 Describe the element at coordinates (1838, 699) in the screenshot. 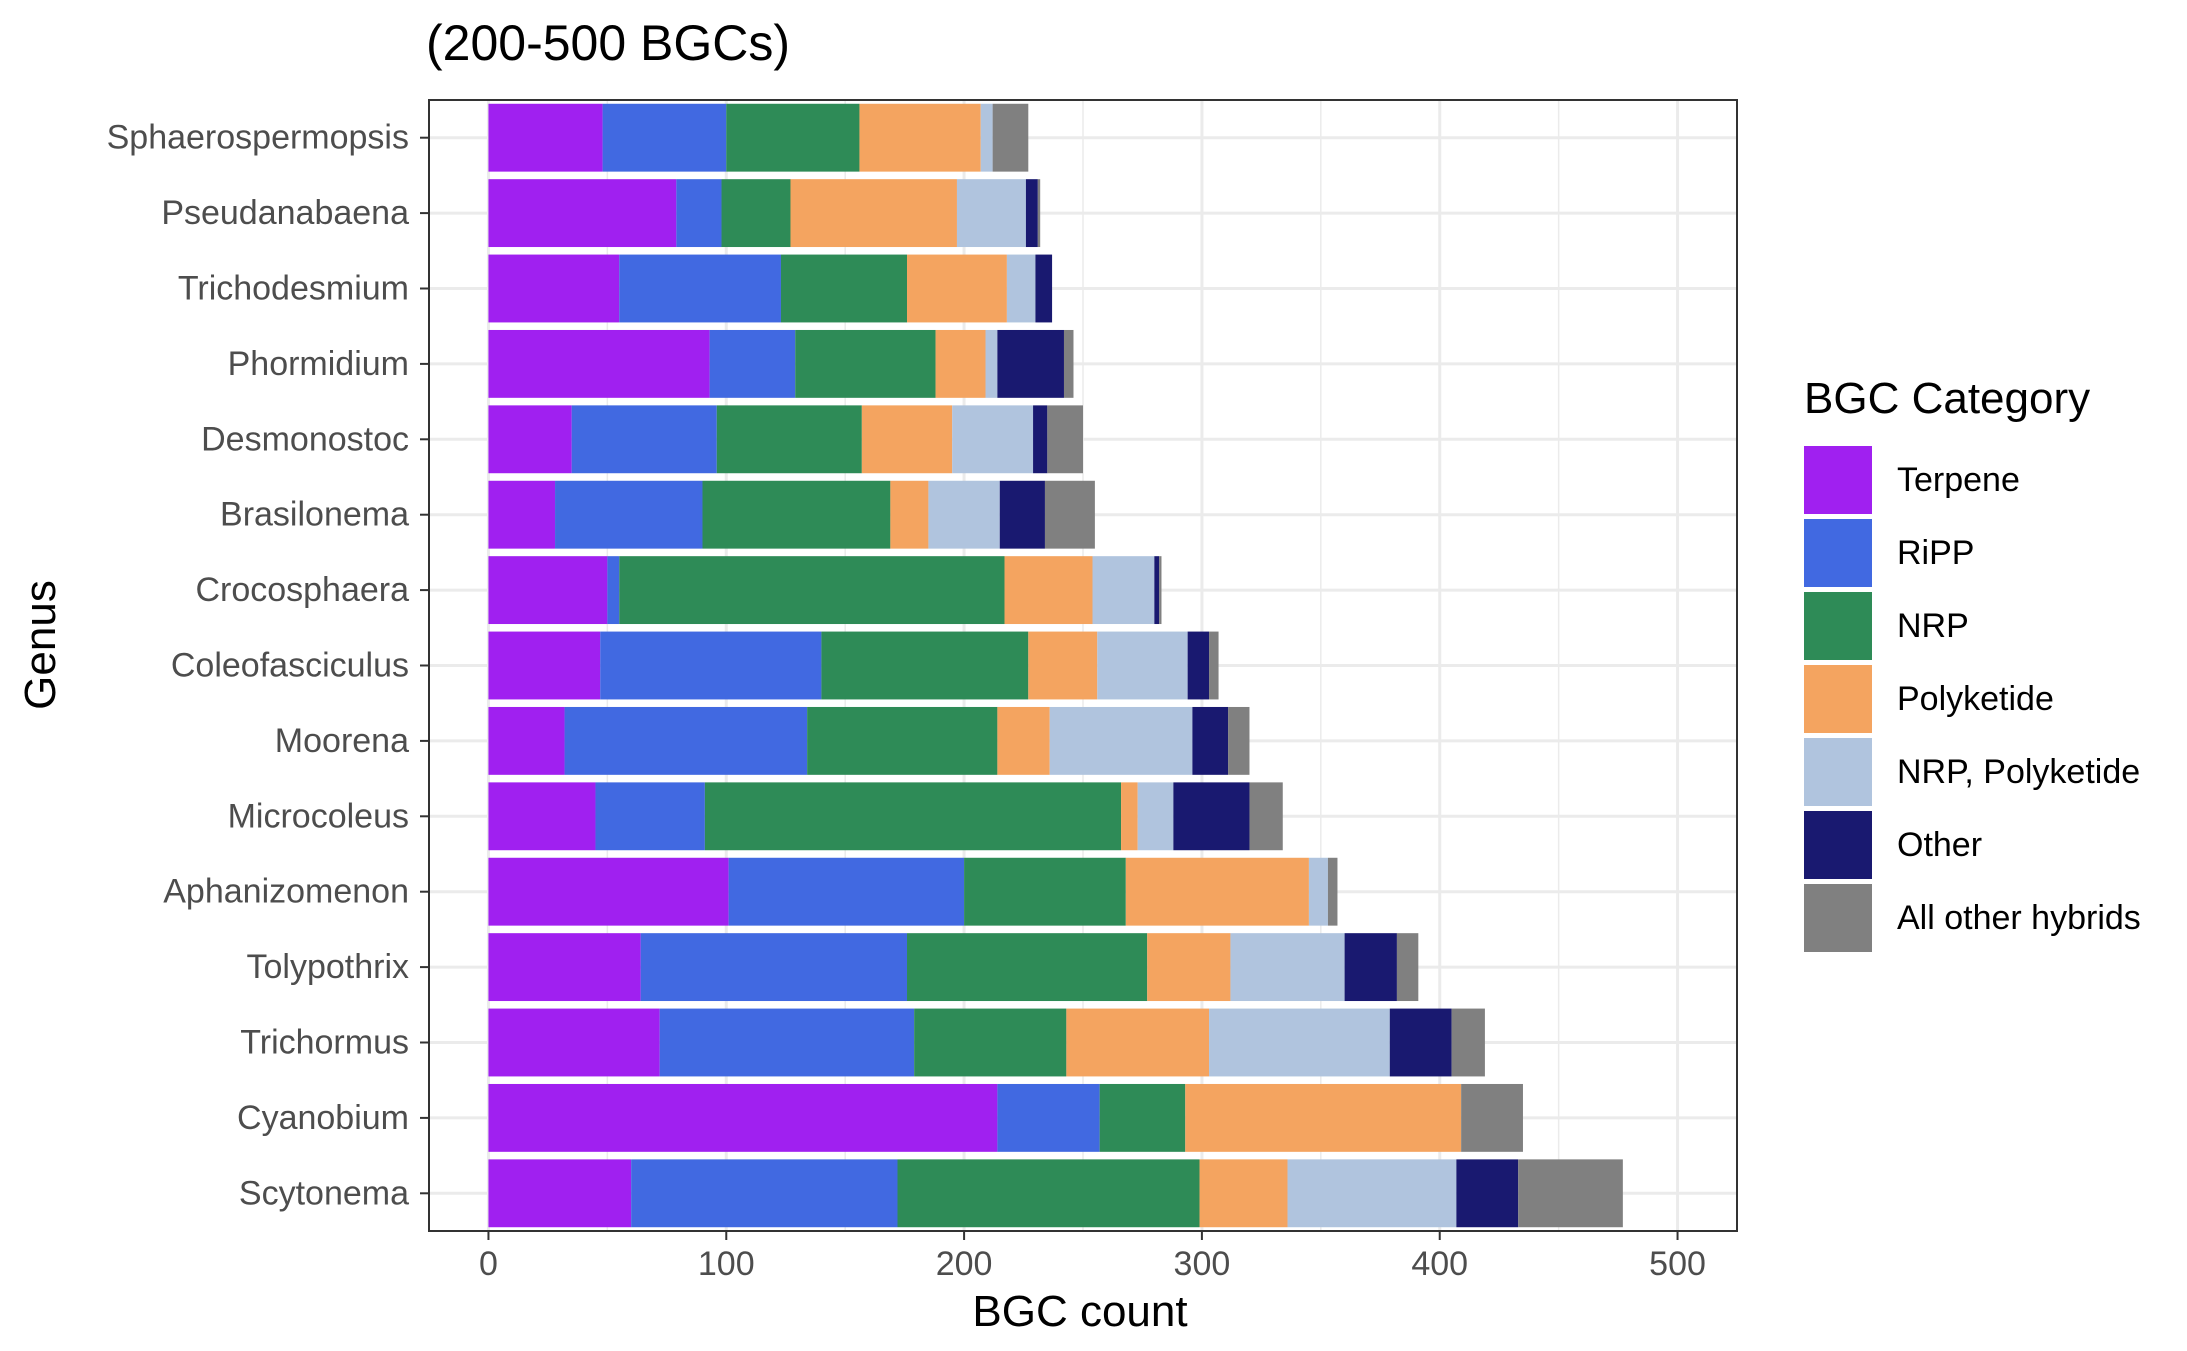

I see `legend-key-polyketide` at that location.